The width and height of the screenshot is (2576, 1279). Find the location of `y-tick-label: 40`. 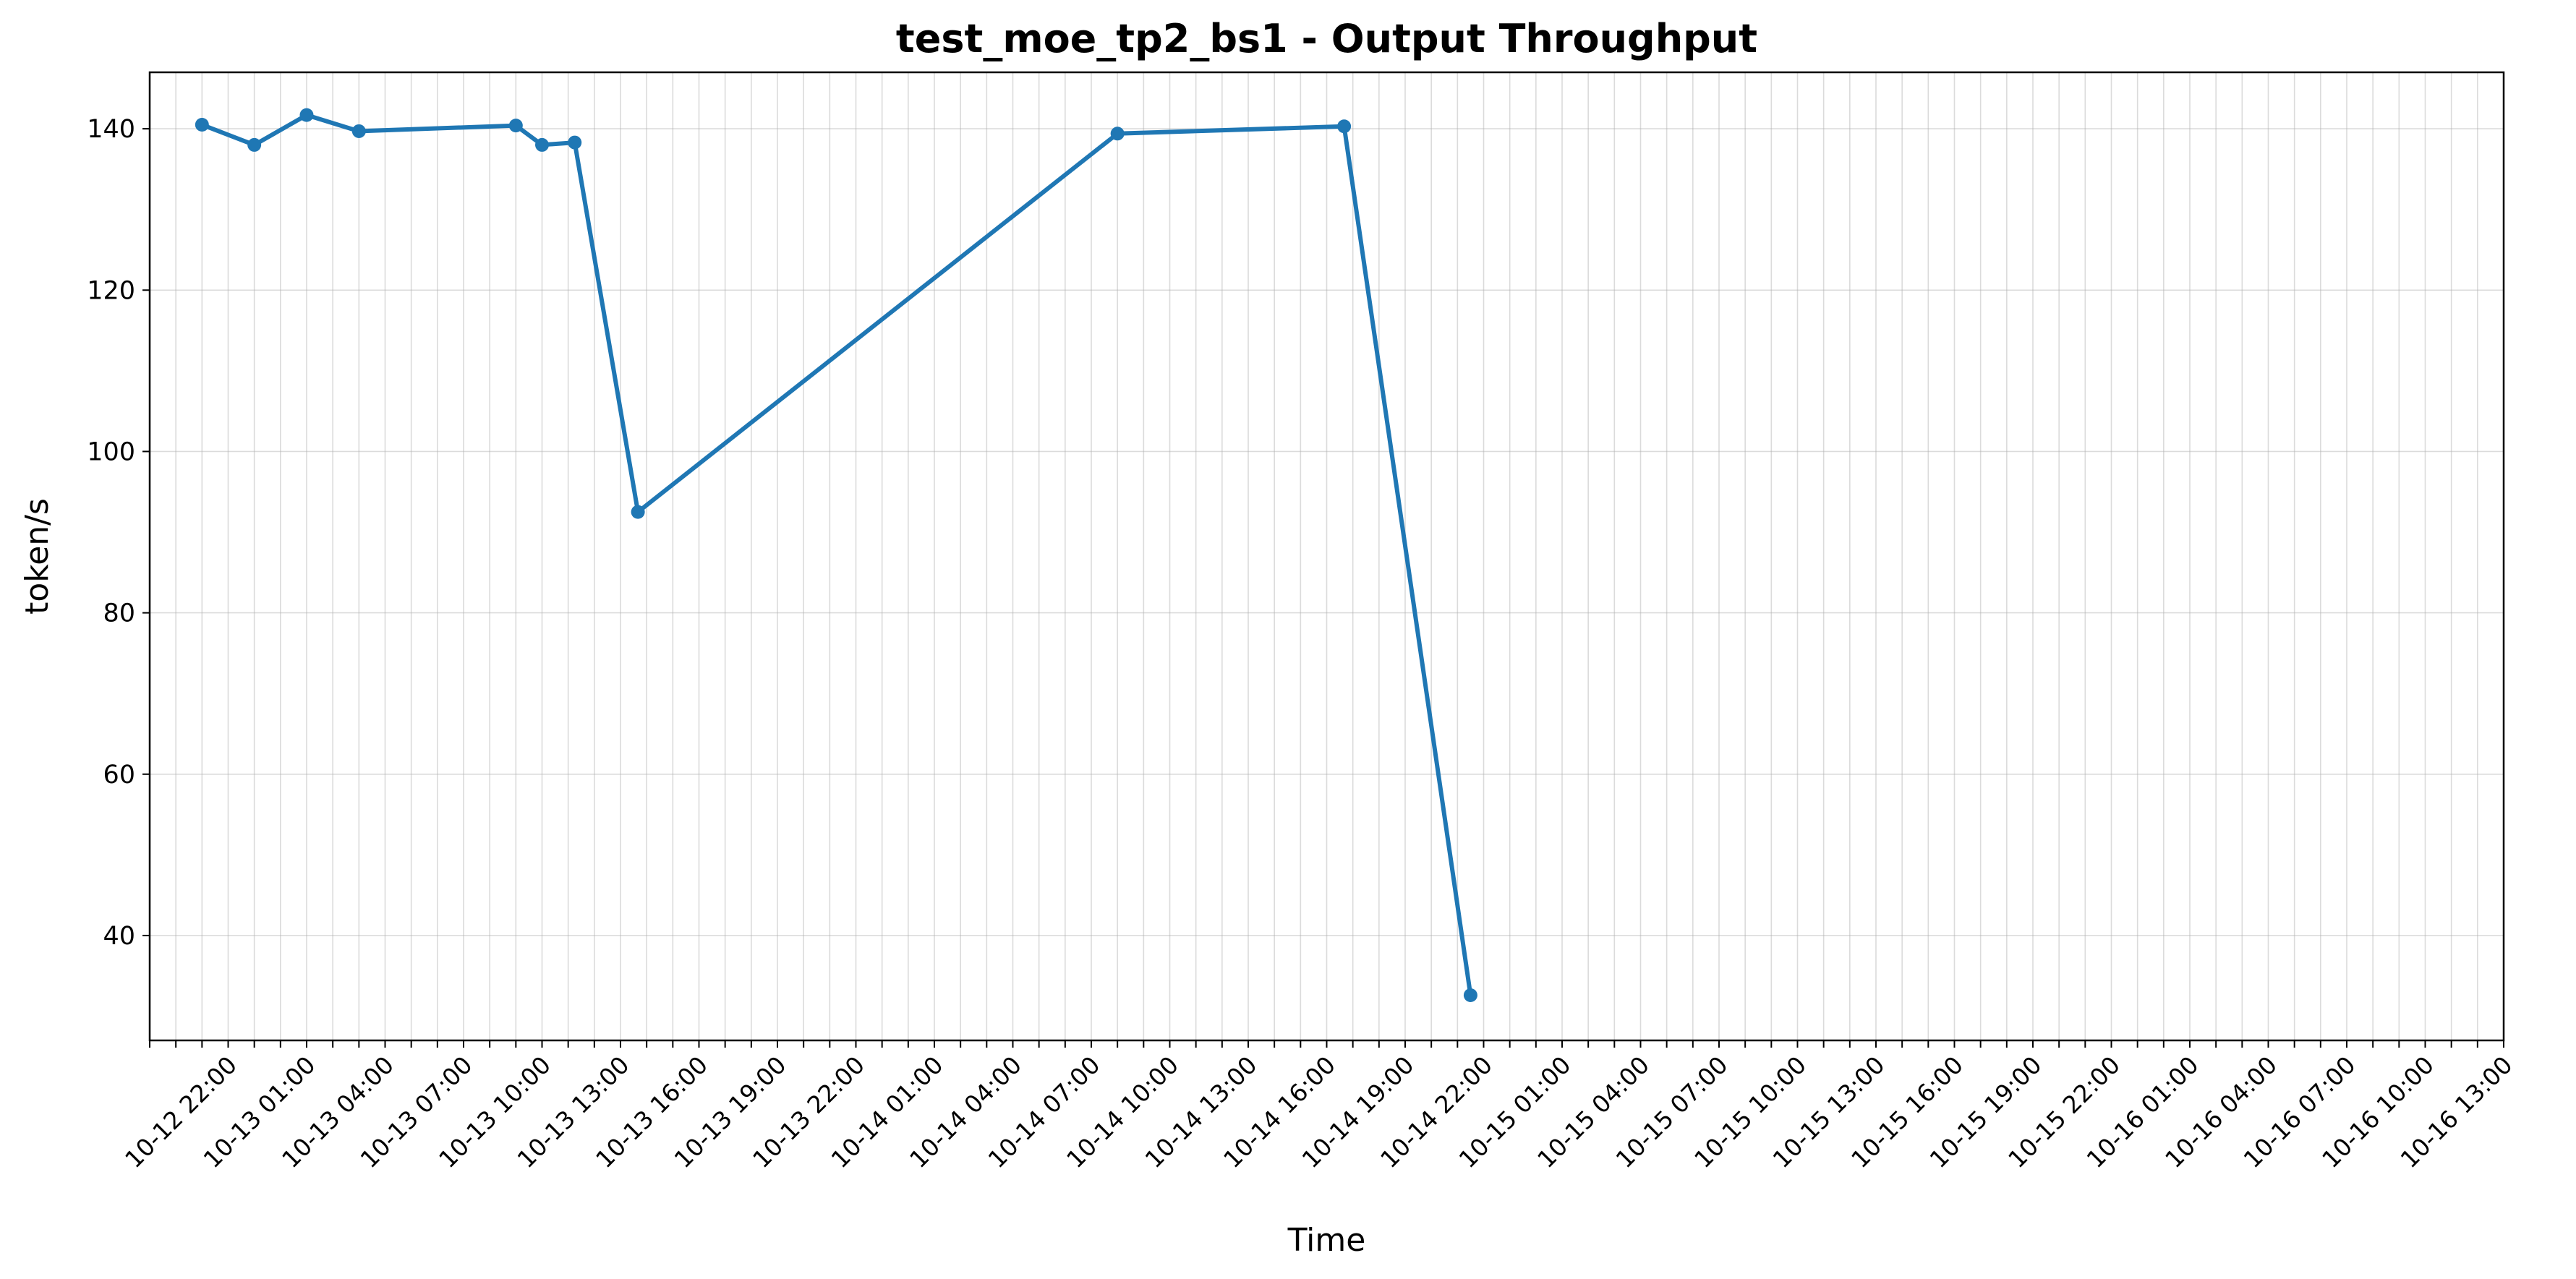

y-tick-label: 40 is located at coordinates (119, 936).